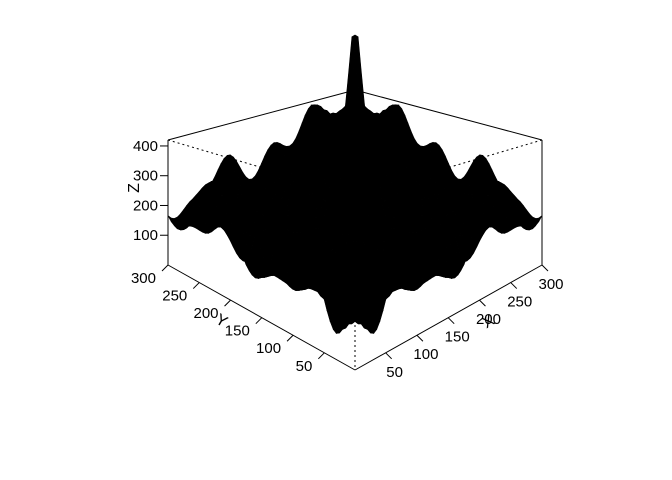 The image size is (672, 480). Describe the element at coordinates (355, 303) in the screenshot. I see `surface-facet` at that location.